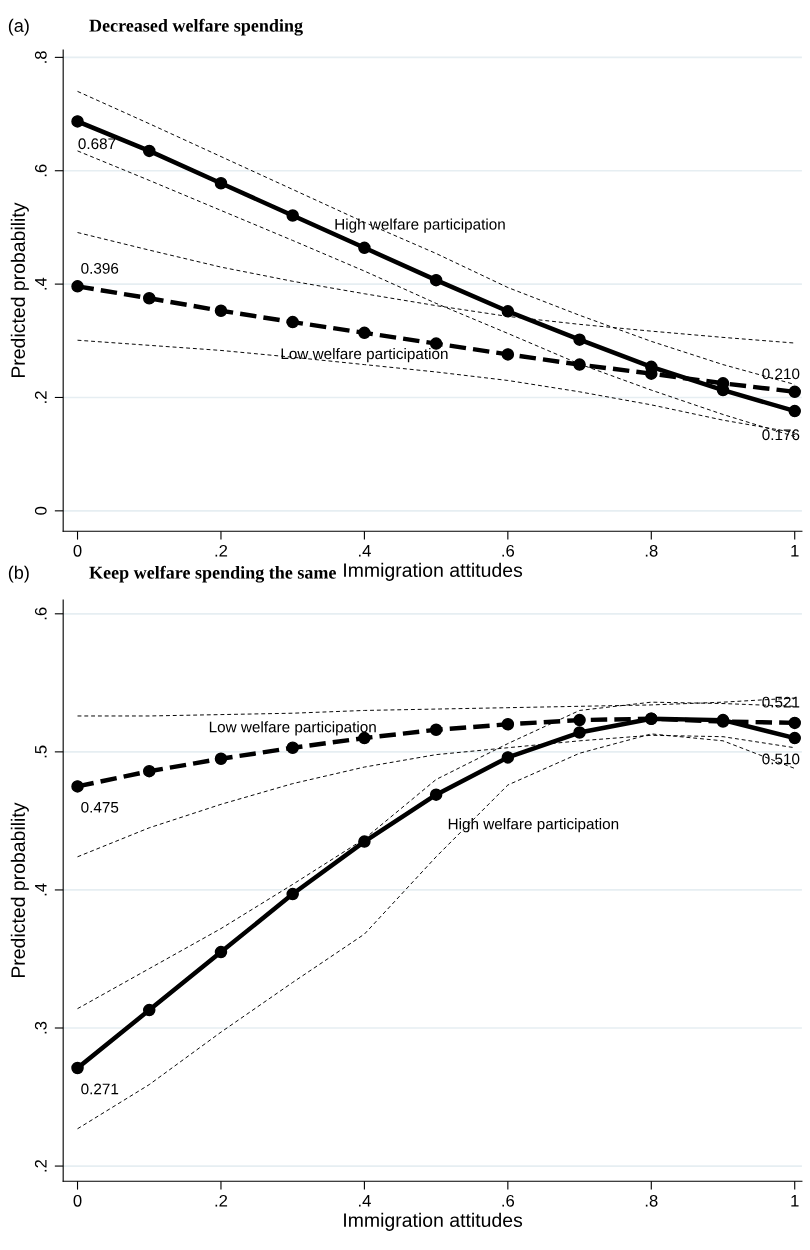 The height and width of the screenshot is (1250, 810). What do you see at coordinates (40, 57) in the screenshot?
I see `y-tick-label: .8` at bounding box center [40, 57].